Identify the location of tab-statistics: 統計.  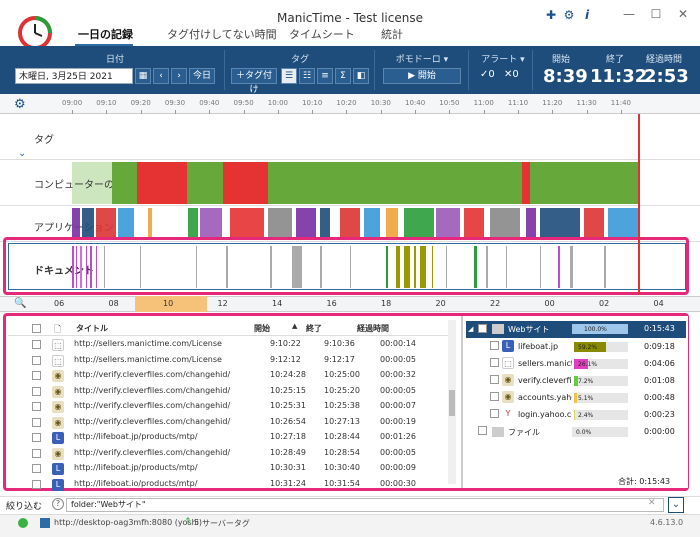
(392, 34).